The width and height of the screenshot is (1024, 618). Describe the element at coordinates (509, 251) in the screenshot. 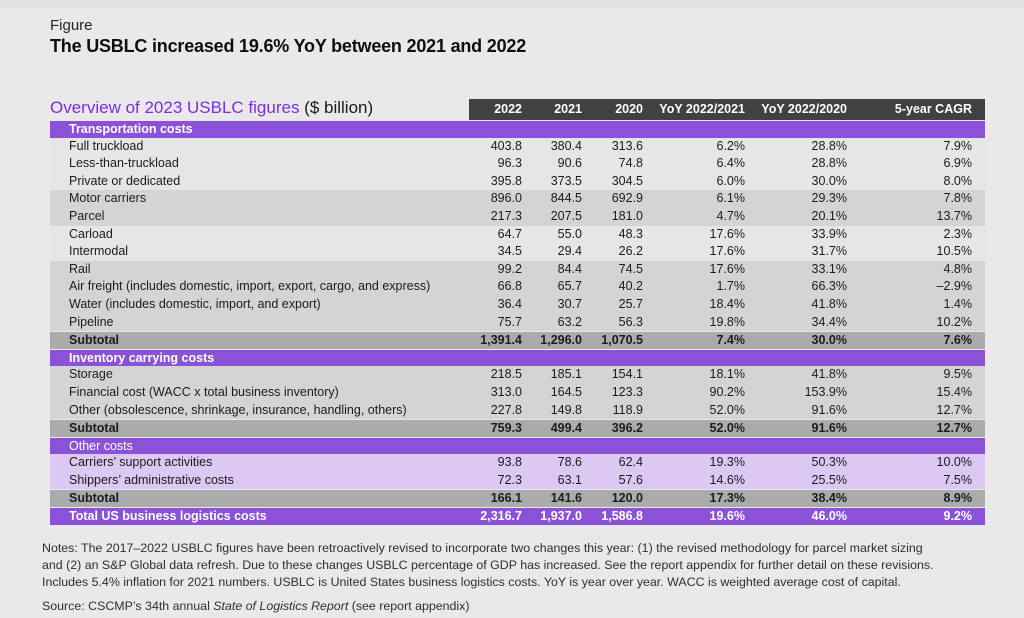

I see `cell-2022: 34.5` at that location.